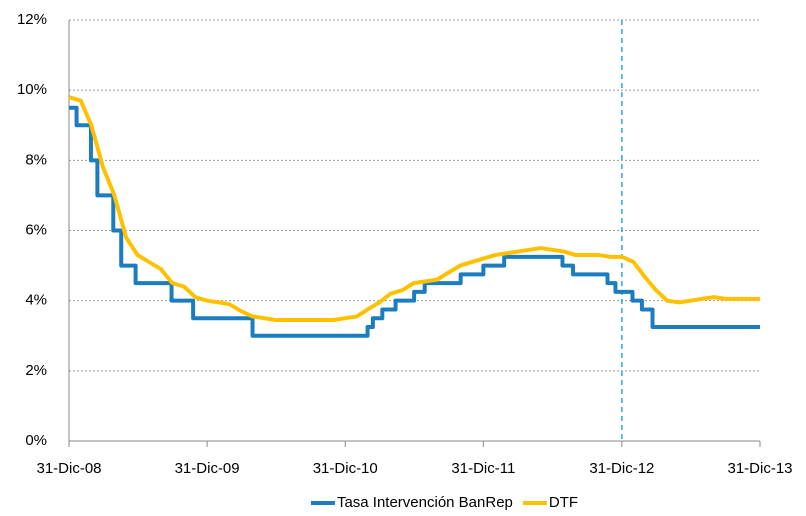  What do you see at coordinates (32, 19) in the screenshot?
I see `y-tick-label: 12%` at bounding box center [32, 19].